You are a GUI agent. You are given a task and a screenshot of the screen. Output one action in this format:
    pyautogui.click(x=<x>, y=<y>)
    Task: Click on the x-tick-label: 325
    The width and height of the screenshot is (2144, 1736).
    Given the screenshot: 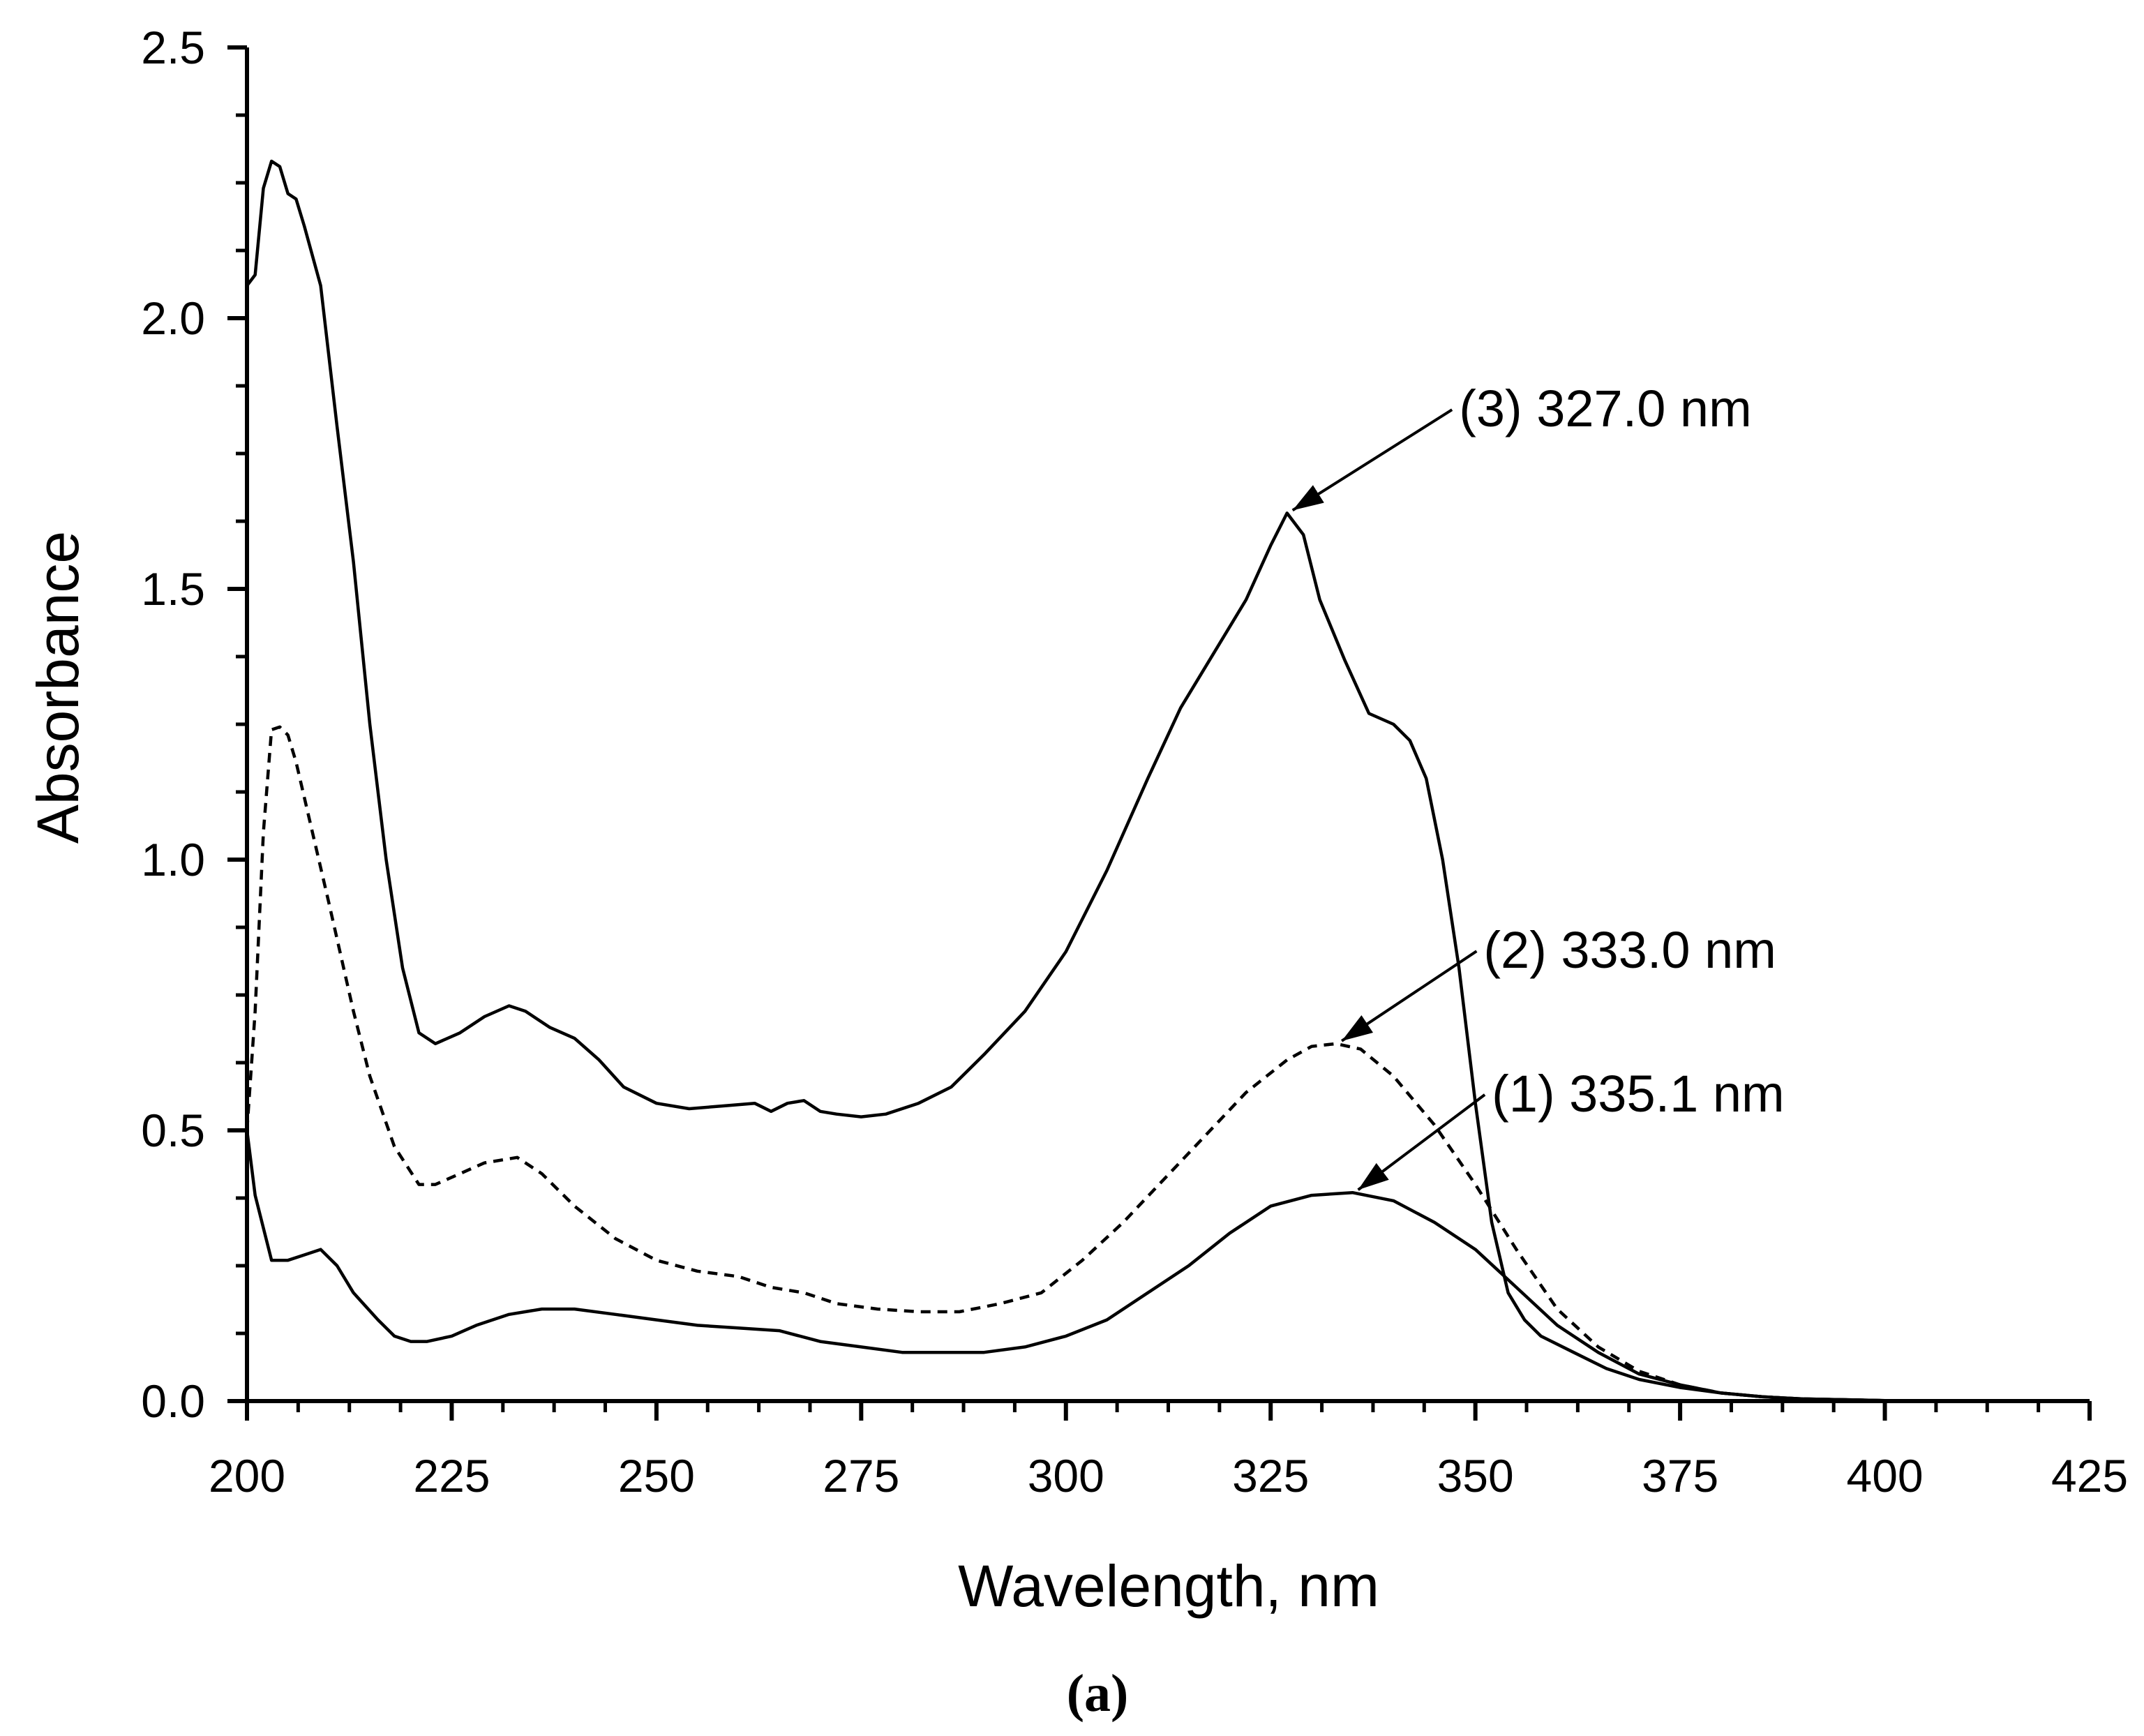 What is the action you would take?
    pyautogui.click(x=1270, y=1476)
    